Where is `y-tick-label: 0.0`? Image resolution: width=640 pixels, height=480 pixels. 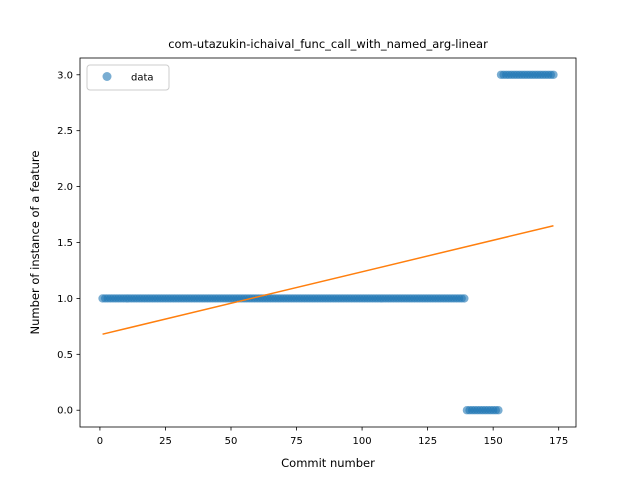
y-tick-label: 0.0 is located at coordinates (65, 411).